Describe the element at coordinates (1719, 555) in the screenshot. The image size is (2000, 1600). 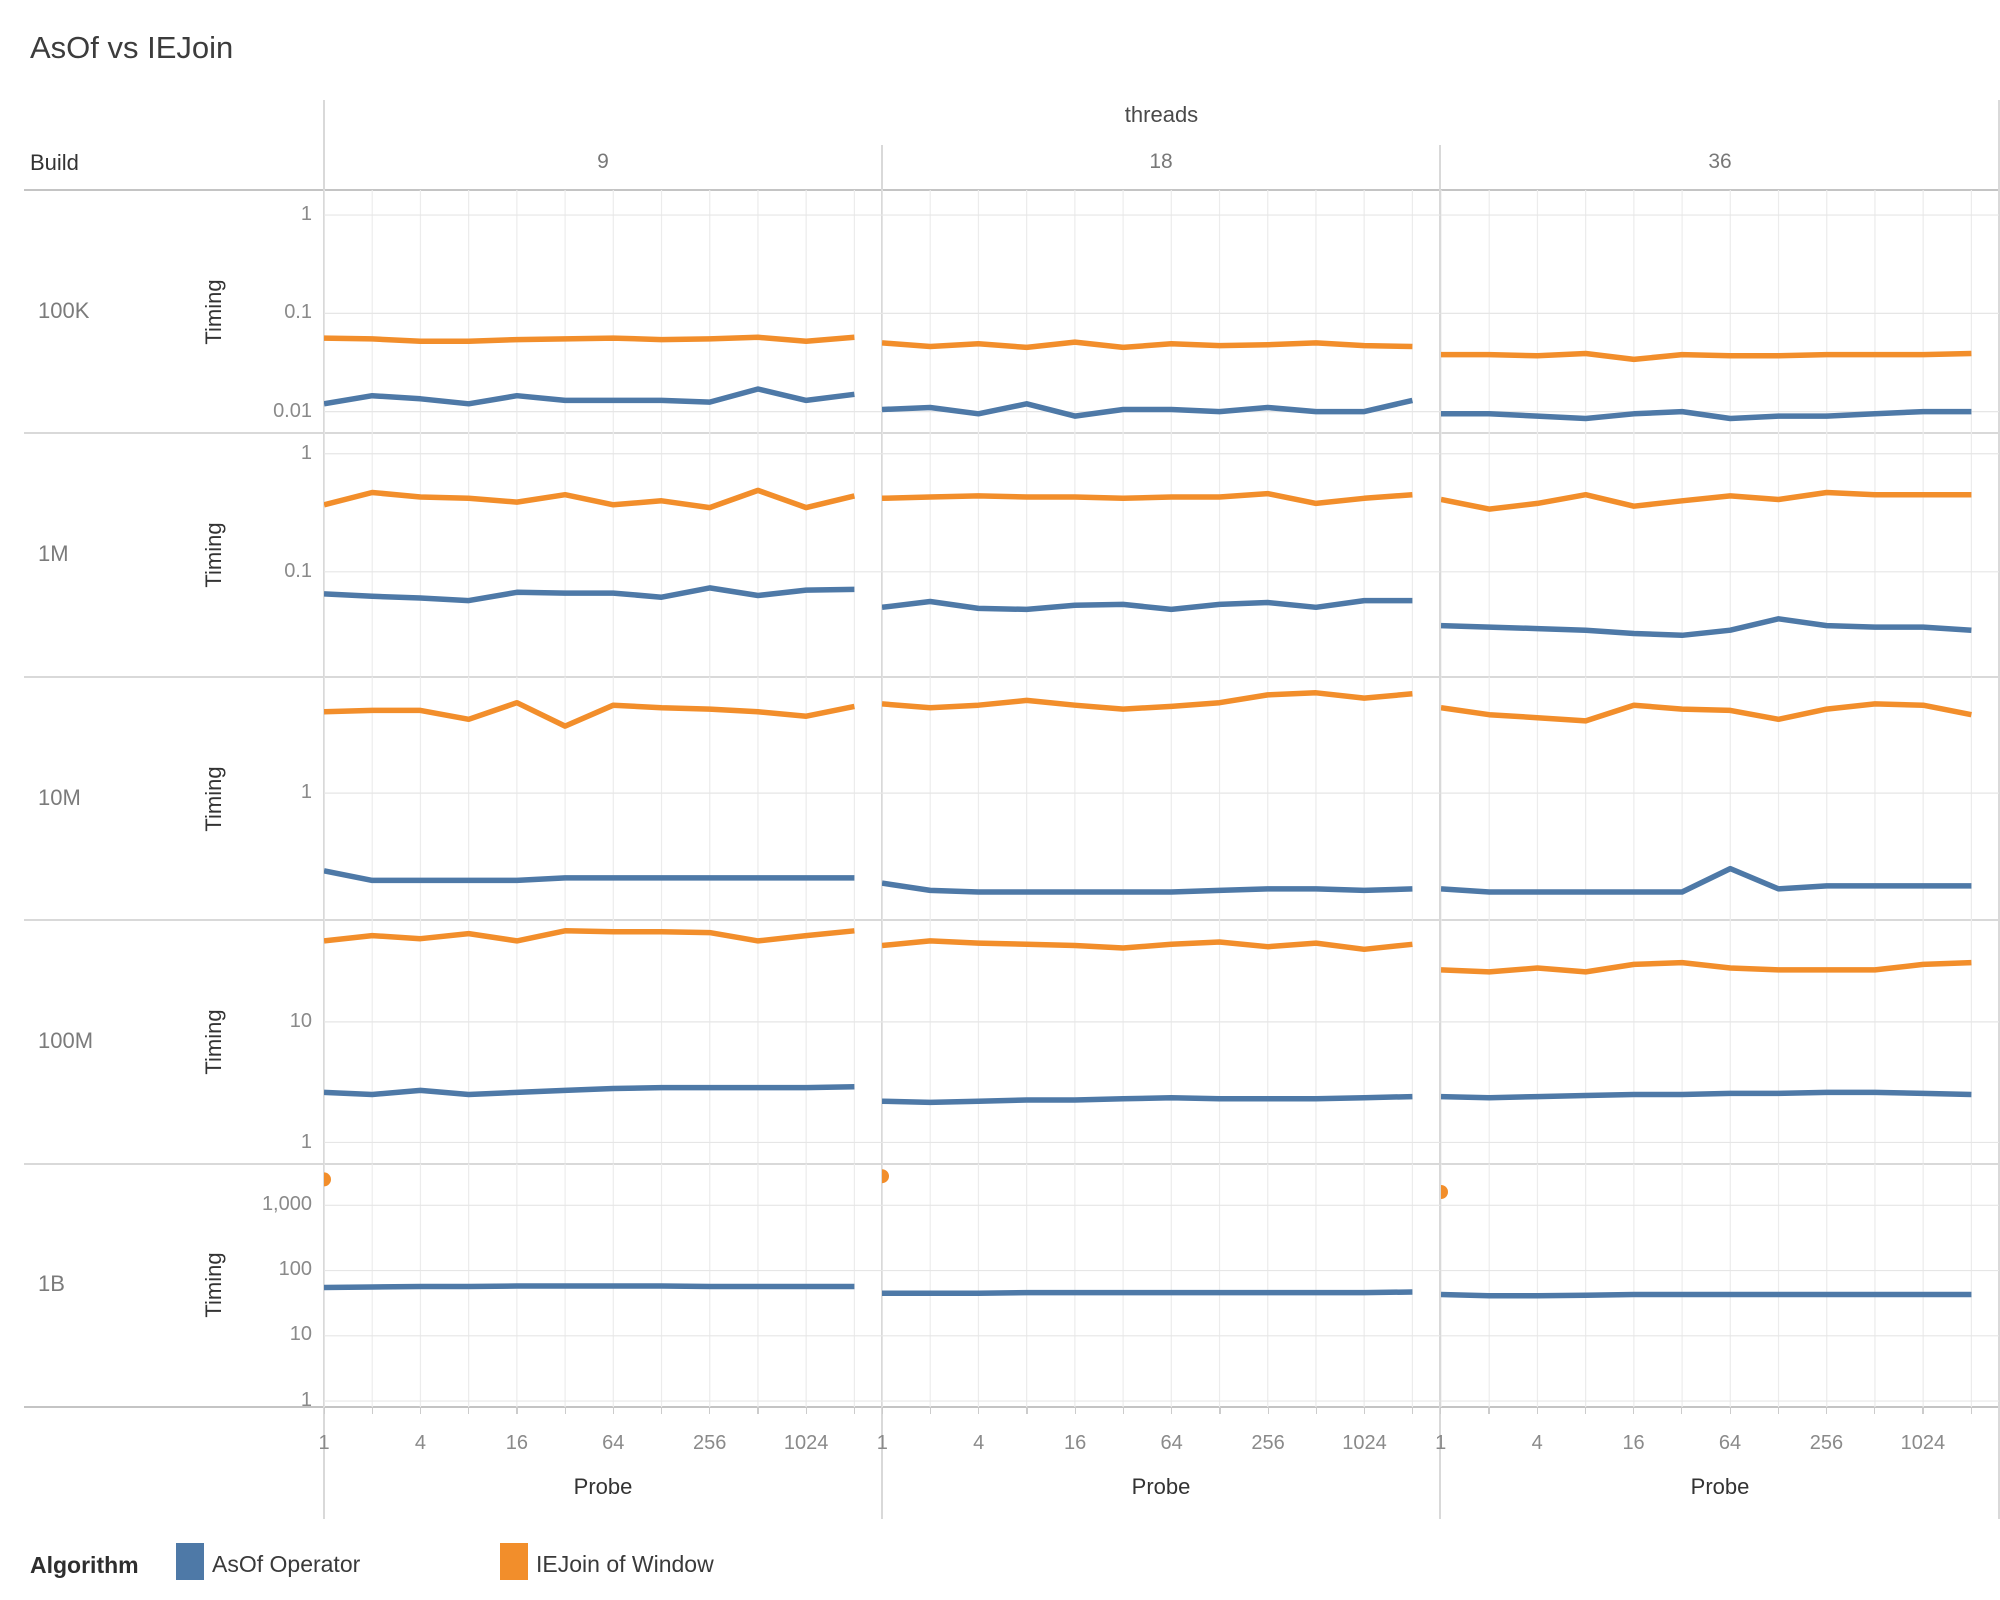
I see `panel-1M-36t` at that location.